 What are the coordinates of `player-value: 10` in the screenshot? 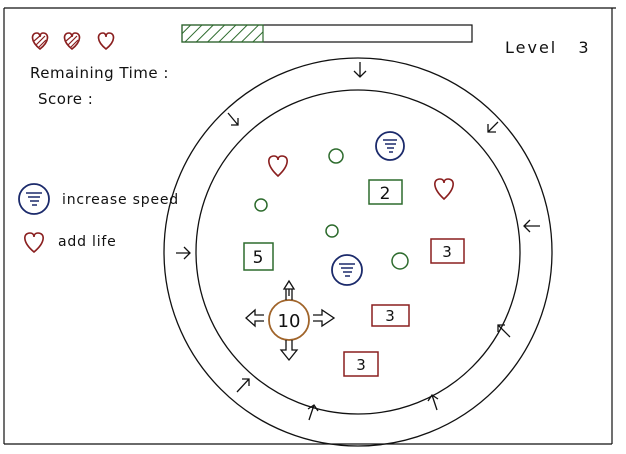 It's located at (289, 321).